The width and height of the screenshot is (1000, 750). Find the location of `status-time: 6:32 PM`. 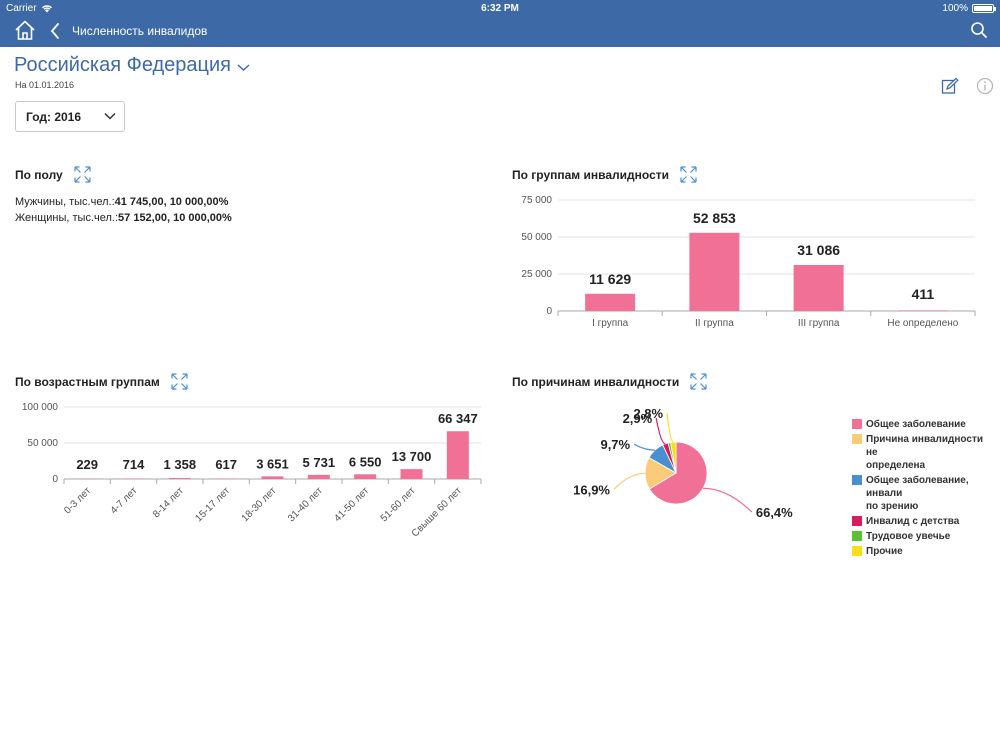

status-time: 6:32 PM is located at coordinates (500, 8).